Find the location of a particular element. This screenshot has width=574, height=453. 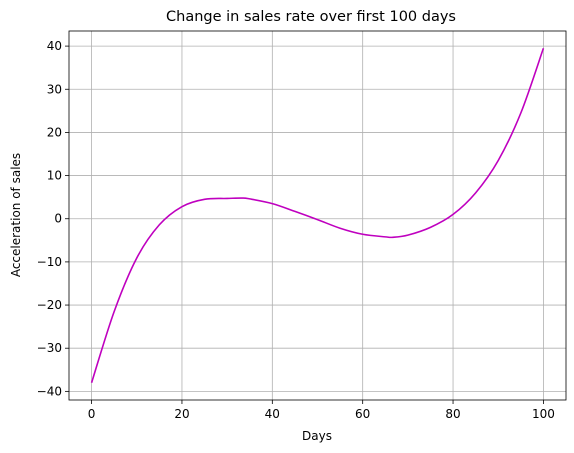

y-tick-label: −40 is located at coordinates (49, 391).